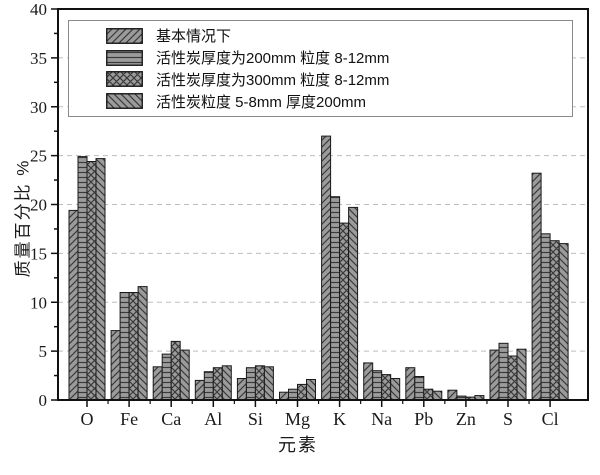 The height and width of the screenshot is (475, 600). Describe the element at coordinates (38, 302) in the screenshot. I see `y-tick-label: 10` at that location.